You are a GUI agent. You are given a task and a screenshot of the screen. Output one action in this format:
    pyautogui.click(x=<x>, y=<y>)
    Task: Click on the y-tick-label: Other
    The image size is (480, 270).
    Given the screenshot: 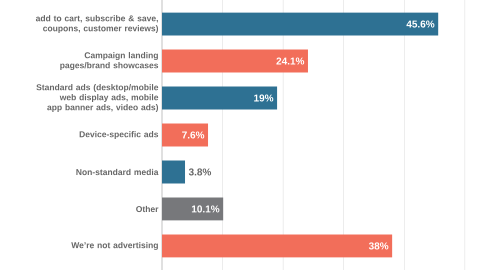 What is the action you would take?
    pyautogui.click(x=147, y=209)
    